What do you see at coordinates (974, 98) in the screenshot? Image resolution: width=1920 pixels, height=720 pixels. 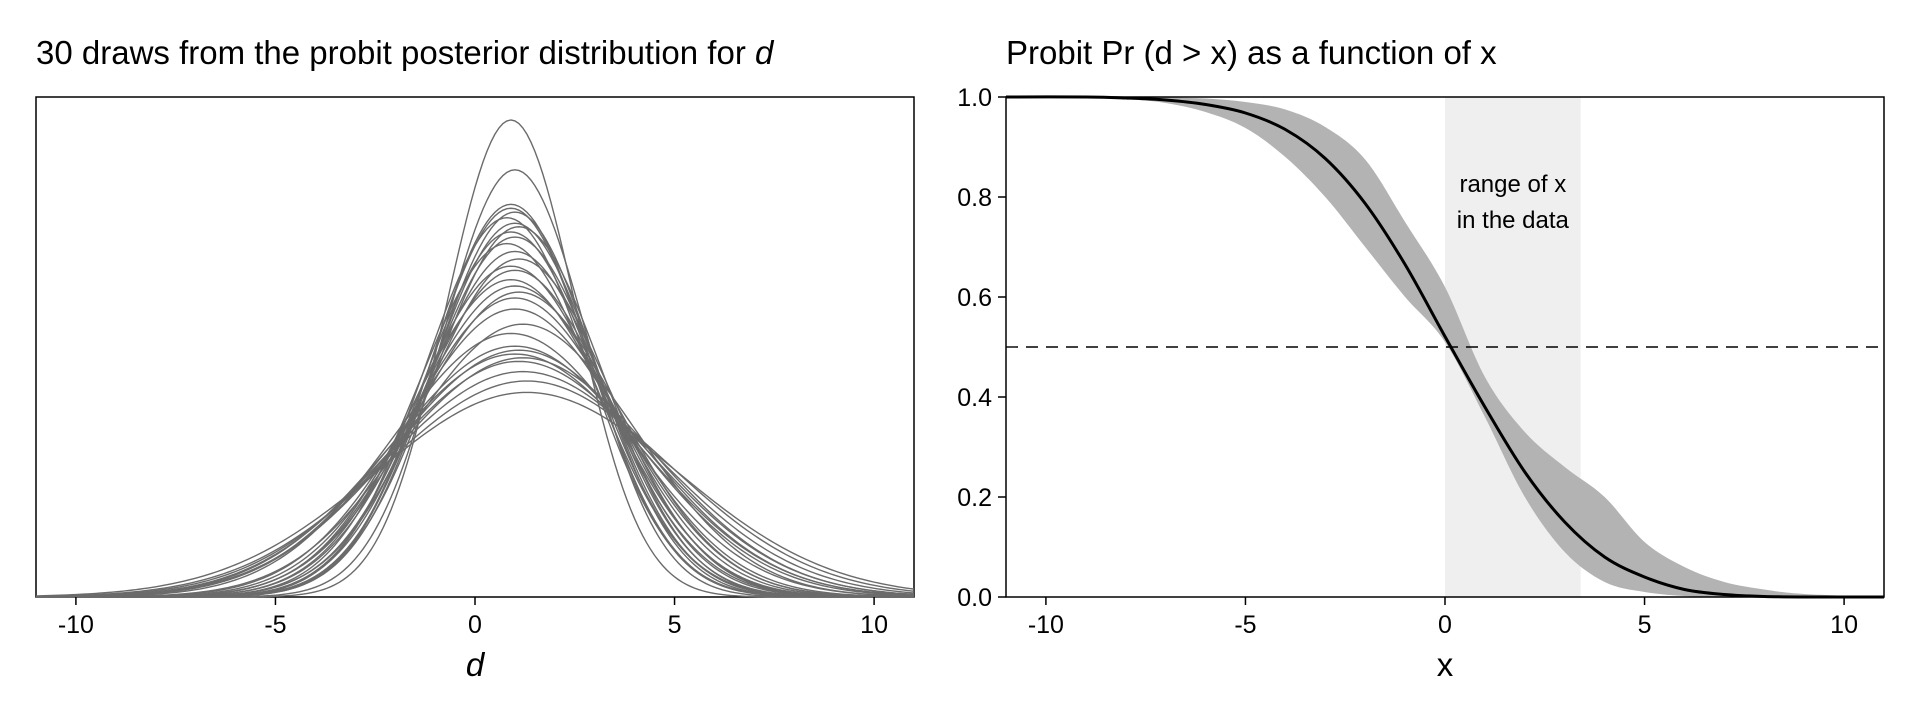 I see `y-tick-label: 1.0` at bounding box center [974, 98].